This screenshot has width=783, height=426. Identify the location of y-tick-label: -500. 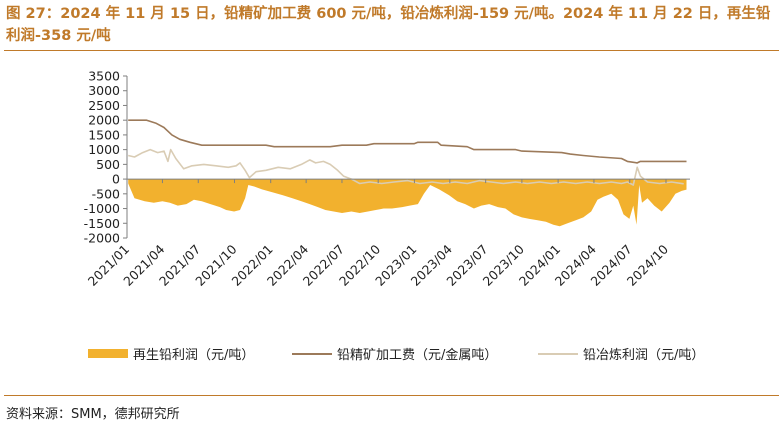
(106, 193).